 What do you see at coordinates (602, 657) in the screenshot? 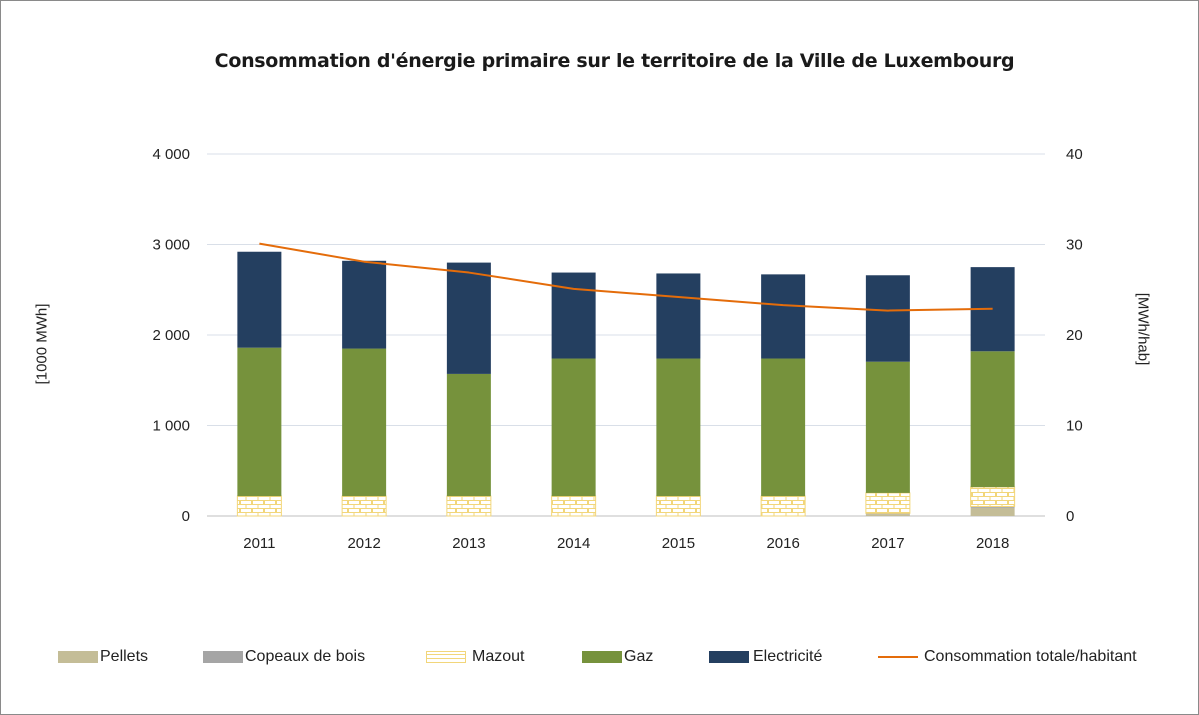
I see `legend-swatch-gaz` at bounding box center [602, 657].